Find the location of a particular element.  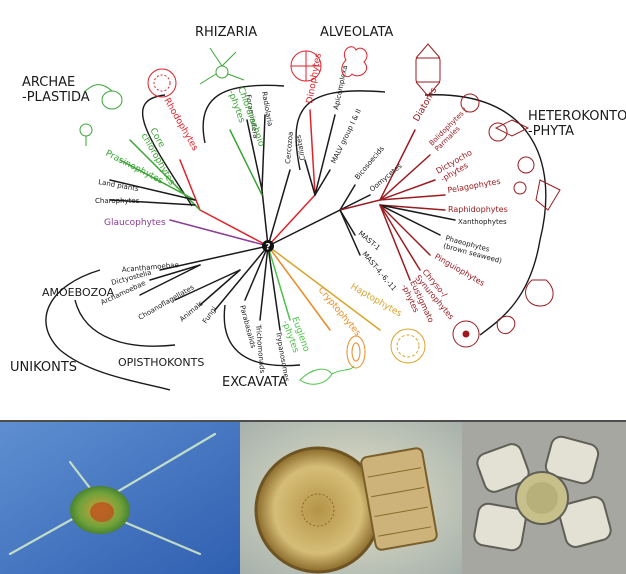

excavata-bracket is located at coordinates (262, 335).